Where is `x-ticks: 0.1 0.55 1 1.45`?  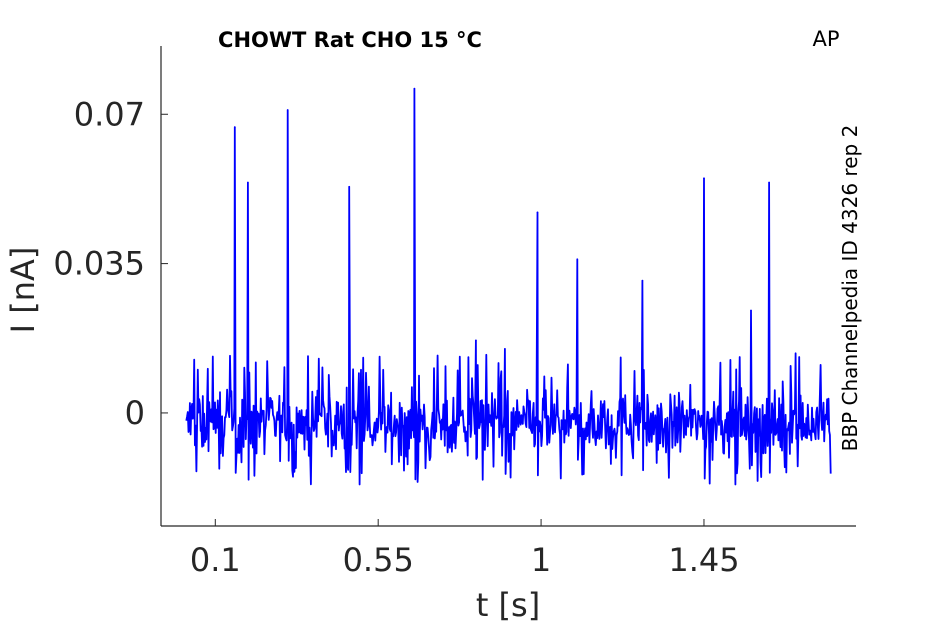
x-ticks: 0.1 0.55 1 1.45 is located at coordinates (465, 549).